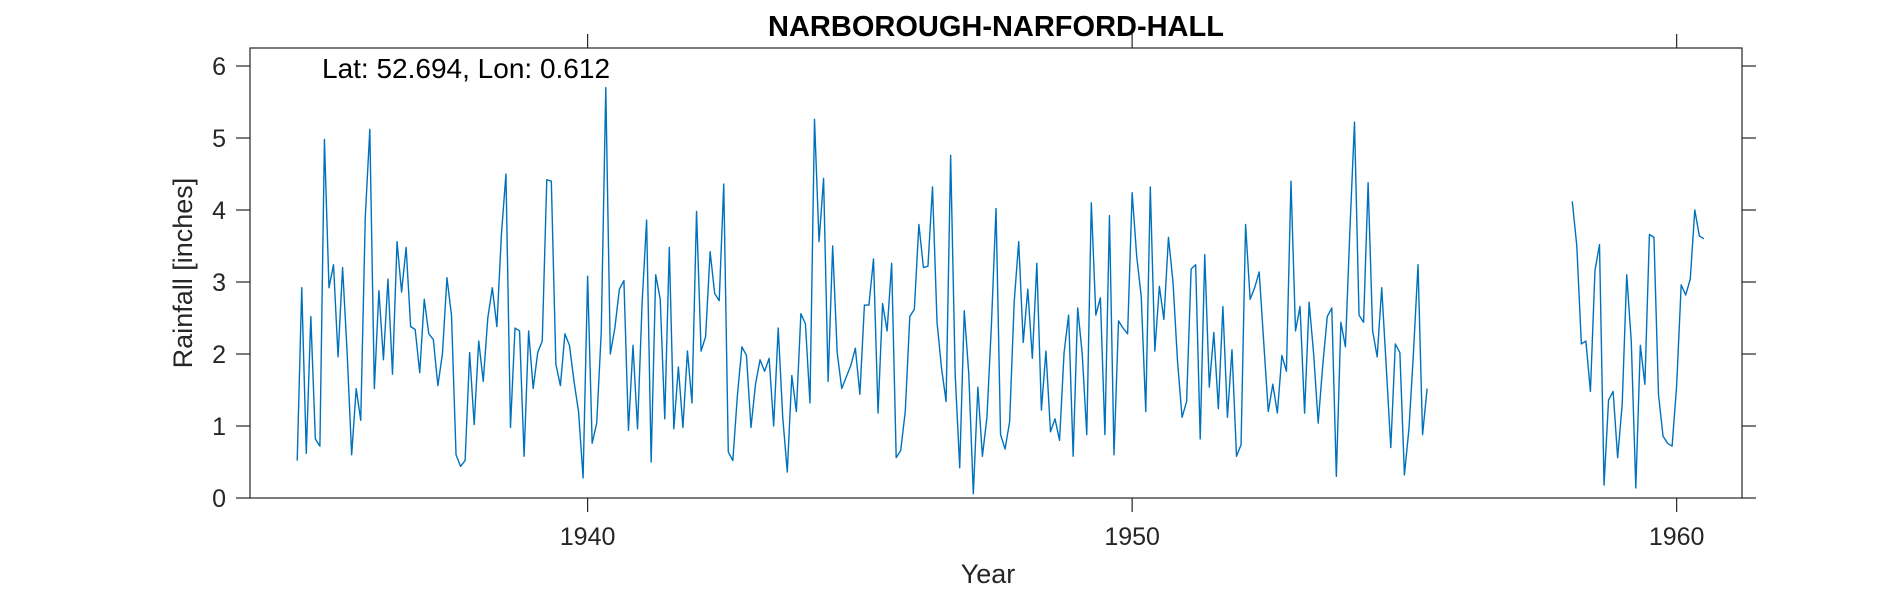 The width and height of the screenshot is (1890, 591). I want to click on y-tick-label: 6, so click(219, 67).